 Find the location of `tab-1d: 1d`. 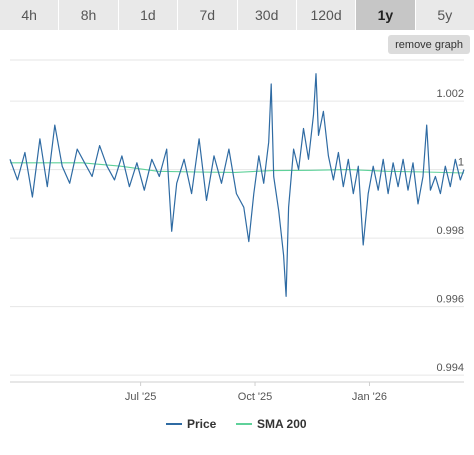

tab-1d: 1d is located at coordinates (148, 15).